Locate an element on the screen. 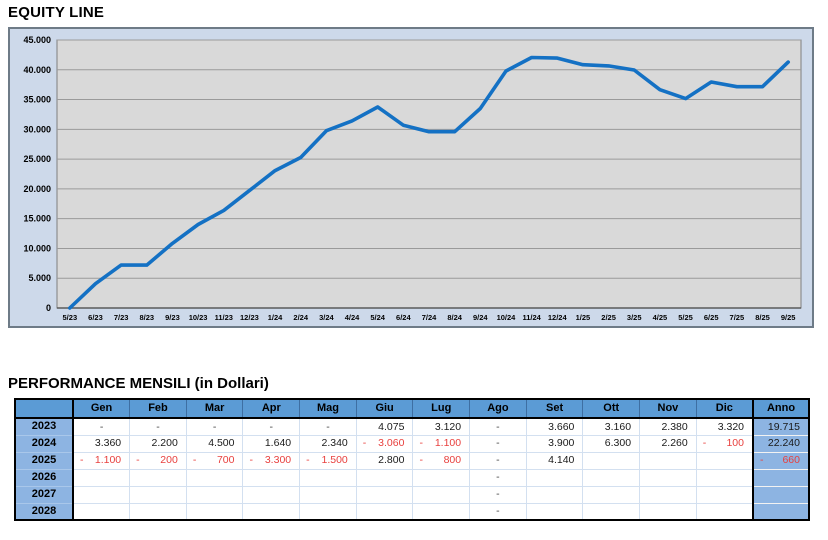 Image resolution: width=828 pixels, height=540 pixels. row-header-2023: 2023 is located at coordinates (44, 426).